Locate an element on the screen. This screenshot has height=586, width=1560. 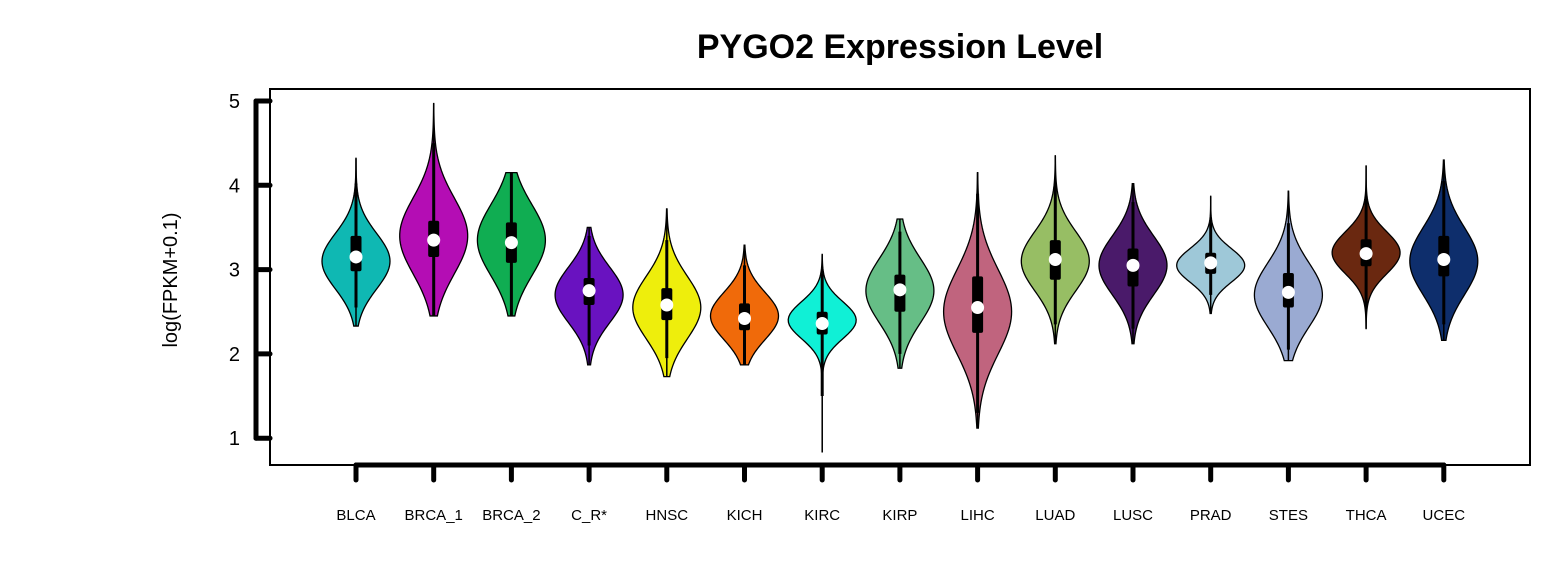
median-dot-kich is located at coordinates (744, 318).